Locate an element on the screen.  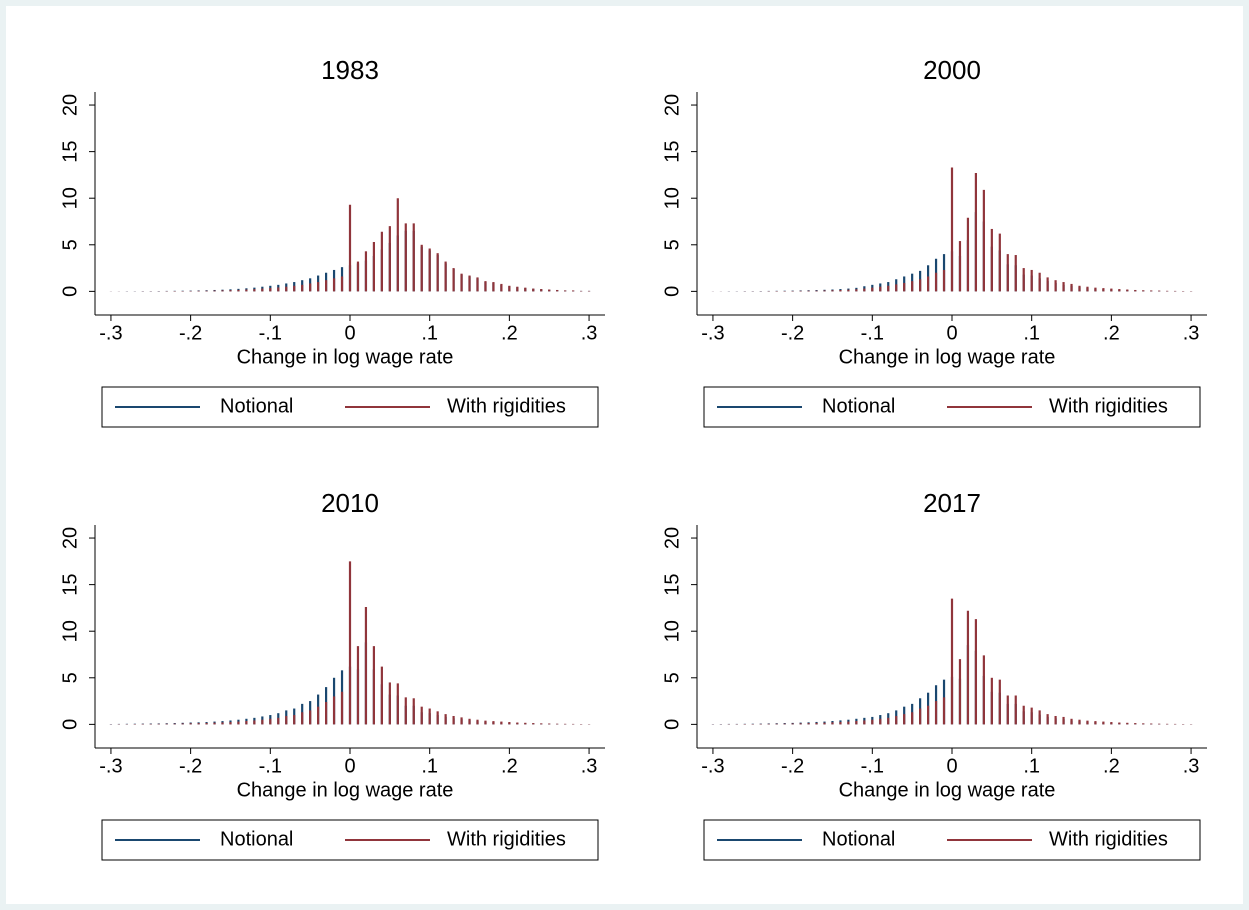
panel-title: 2017 is located at coordinates (952, 503).